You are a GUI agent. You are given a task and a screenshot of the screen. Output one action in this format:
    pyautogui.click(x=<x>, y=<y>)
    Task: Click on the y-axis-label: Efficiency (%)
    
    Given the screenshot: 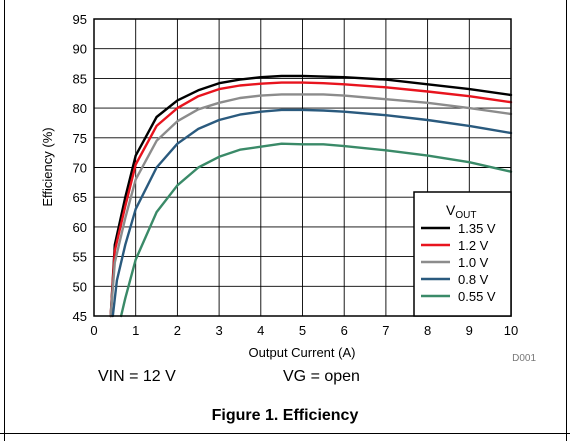 What is the action you would take?
    pyautogui.click(x=47, y=166)
    